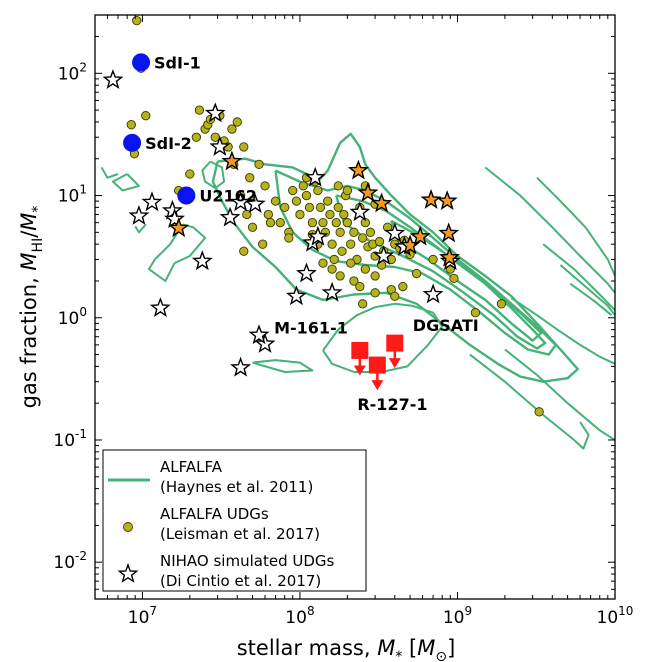 This screenshot has height=662, width=649. What do you see at coordinates (228, 196) in the screenshot?
I see `udg-label: U2162` at bounding box center [228, 196].